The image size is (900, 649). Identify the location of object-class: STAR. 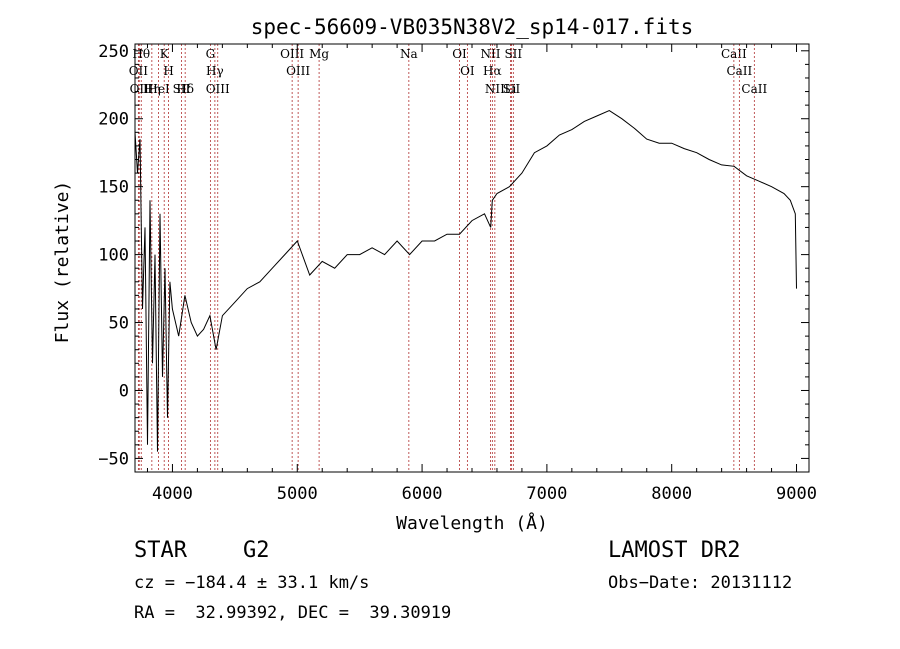
(160, 550).